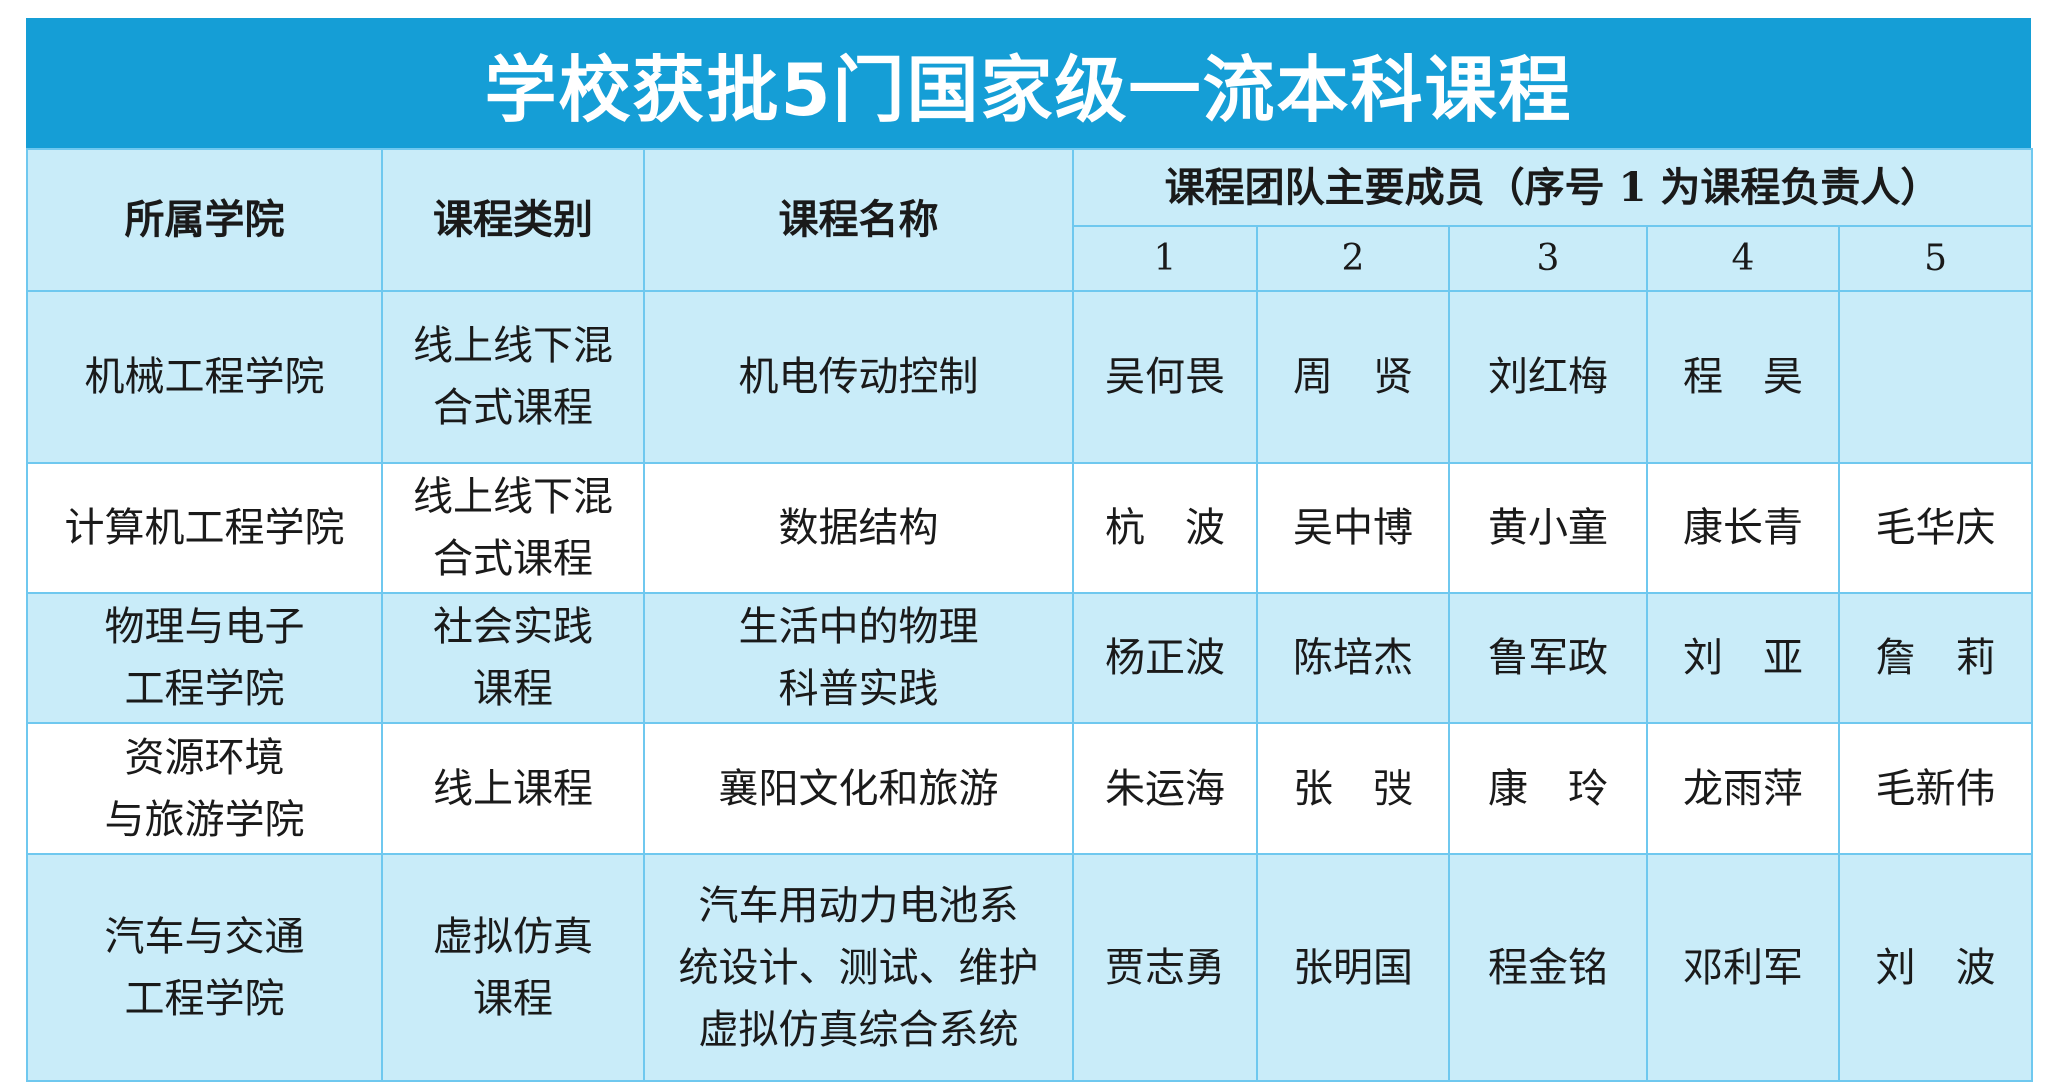 The image size is (2048, 1092). I want to click on table-row: 资源环境 与旅游学院 线上课程 襄阳文化和旅游 朱运海张 弢康 玲龙雨萍 毛新伟, so click(1030, 788).